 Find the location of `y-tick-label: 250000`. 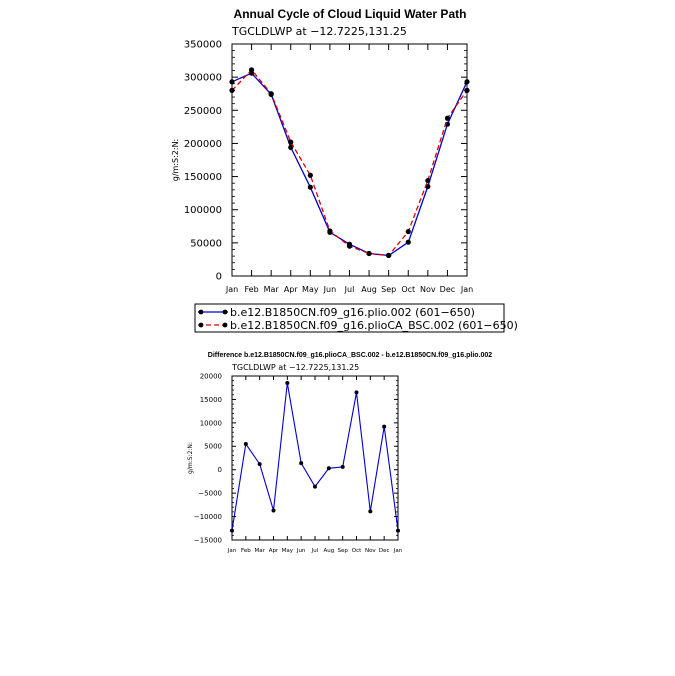

y-tick-label: 250000 is located at coordinates (203, 111).